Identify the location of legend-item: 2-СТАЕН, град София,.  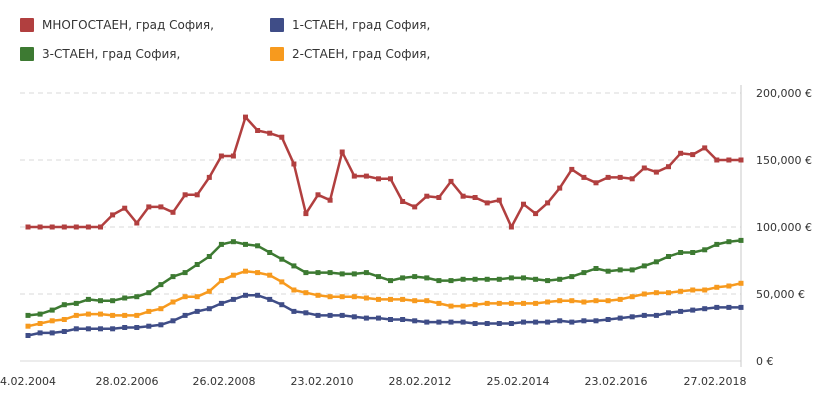
(350, 54).